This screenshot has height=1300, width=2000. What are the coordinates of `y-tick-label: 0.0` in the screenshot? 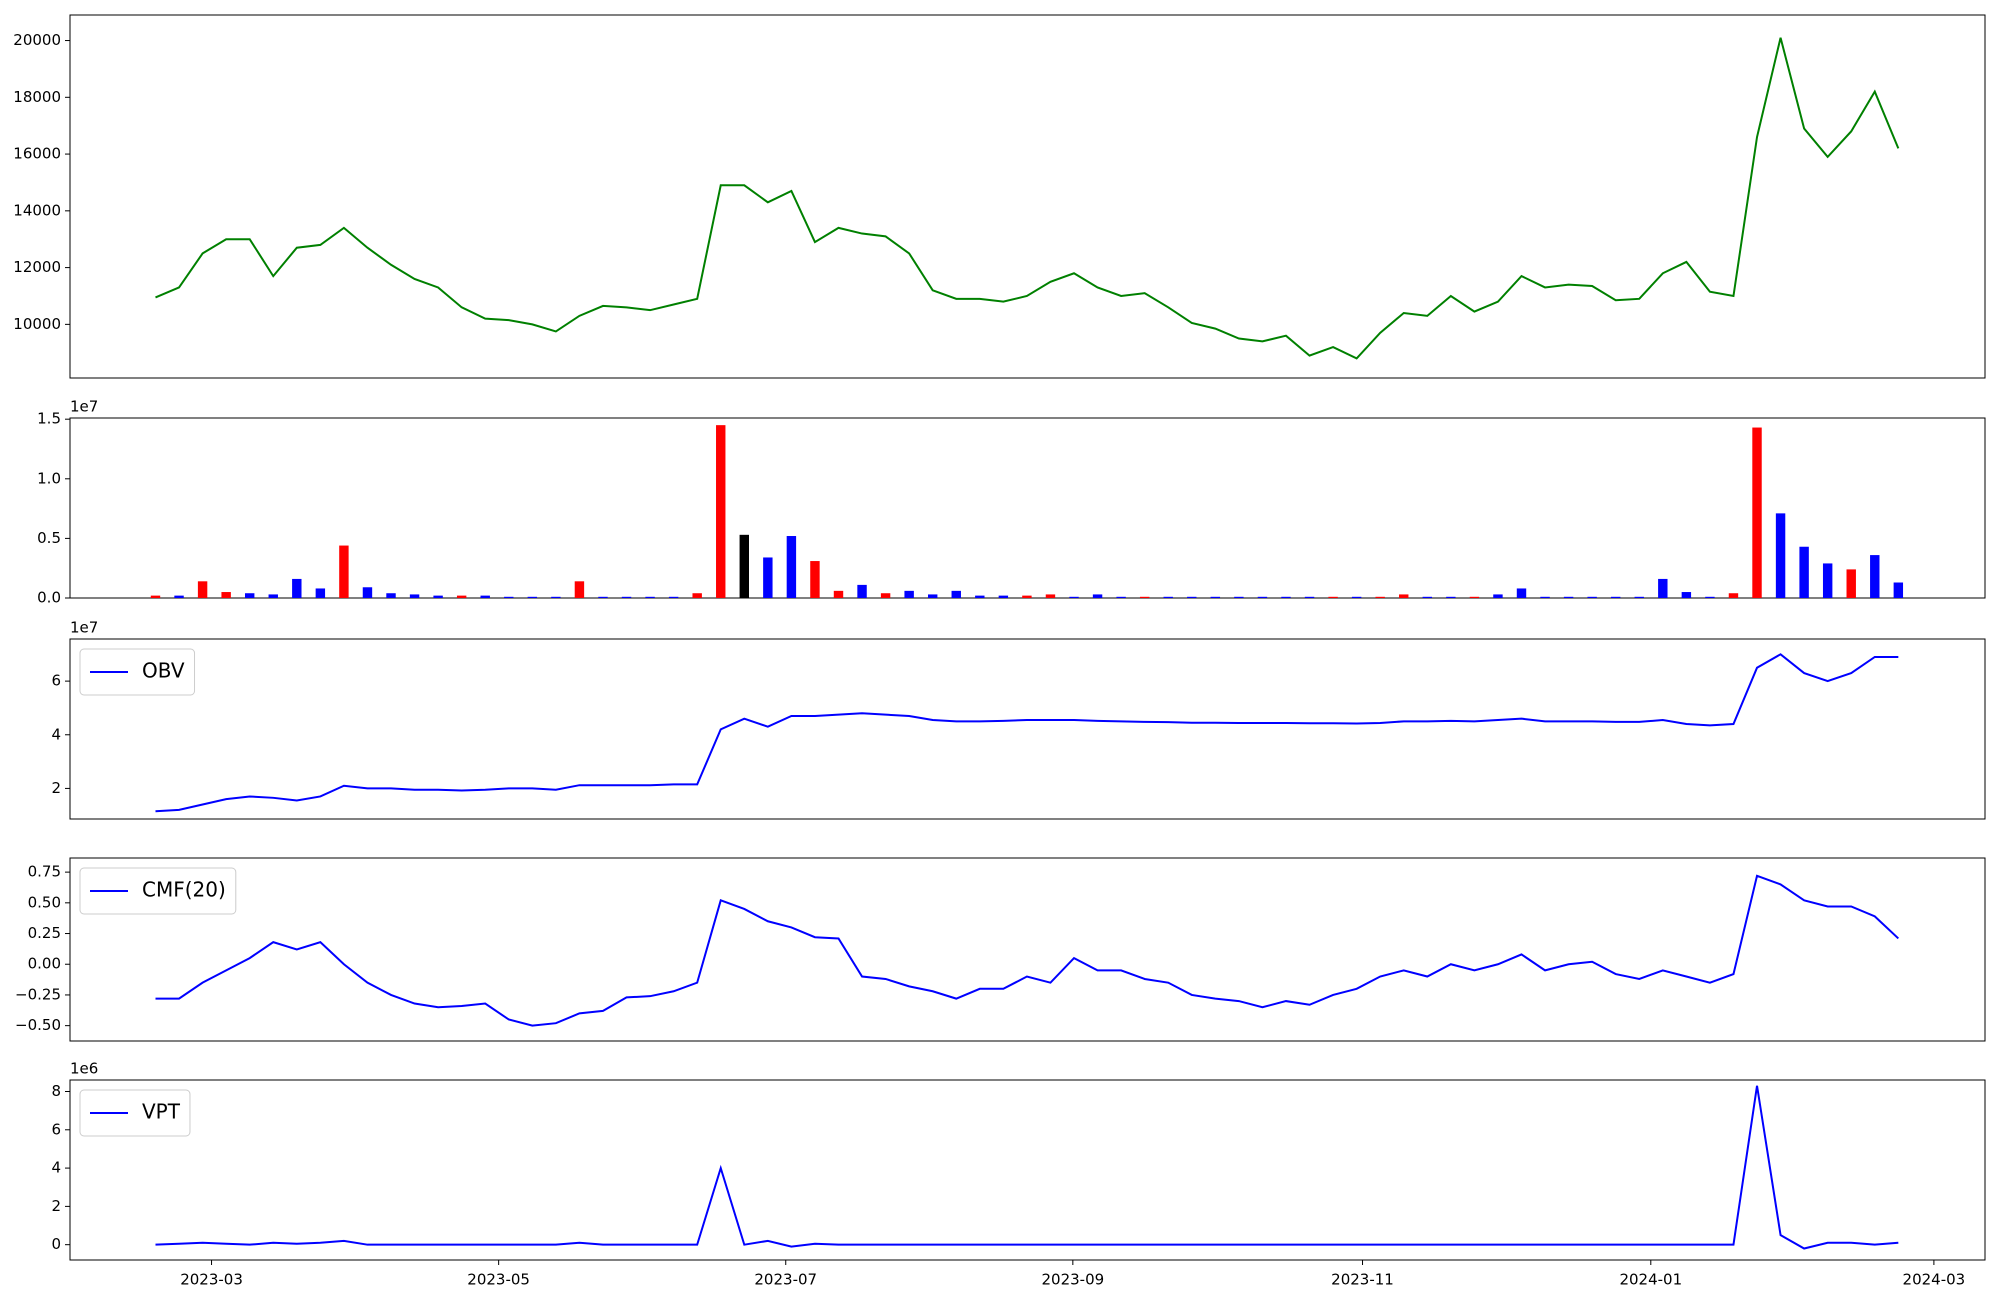 It's located at (49, 598).